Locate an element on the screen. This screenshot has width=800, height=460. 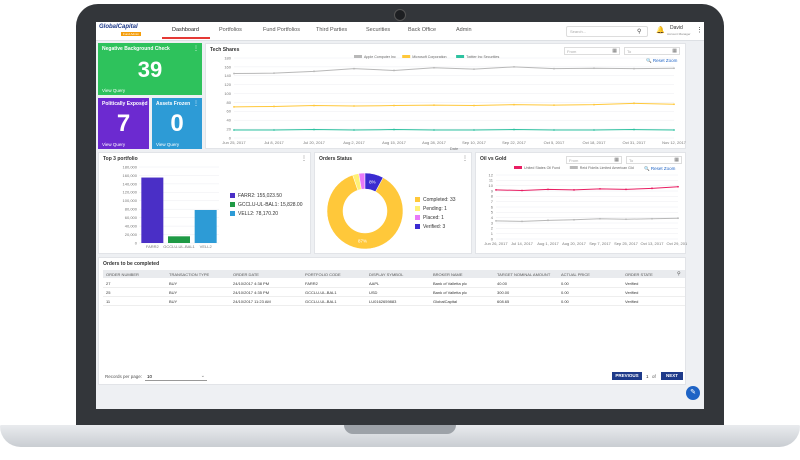
y-tick-label: 60,000 is located at coordinates (131, 217).